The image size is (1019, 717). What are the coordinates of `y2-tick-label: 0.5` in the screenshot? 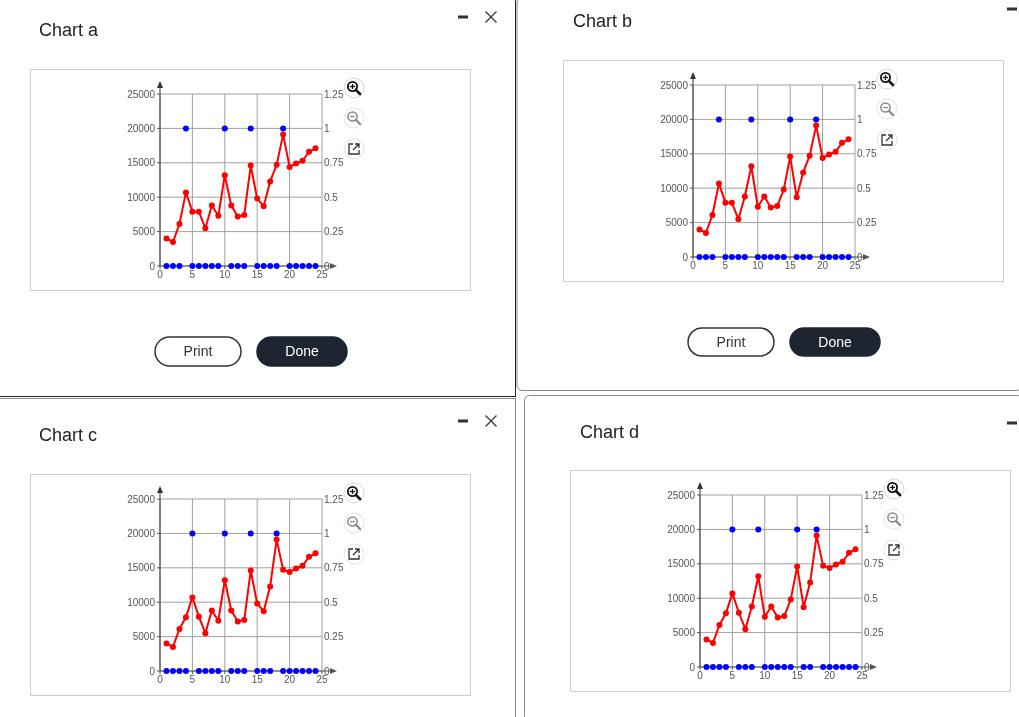 It's located at (331, 602).